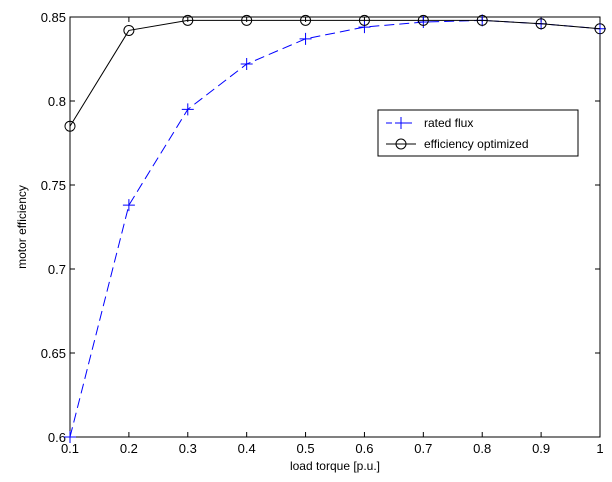 The height and width of the screenshot is (482, 612). Describe the element at coordinates (22, 227) in the screenshot. I see `y-axis-title: motor efficiency` at that location.